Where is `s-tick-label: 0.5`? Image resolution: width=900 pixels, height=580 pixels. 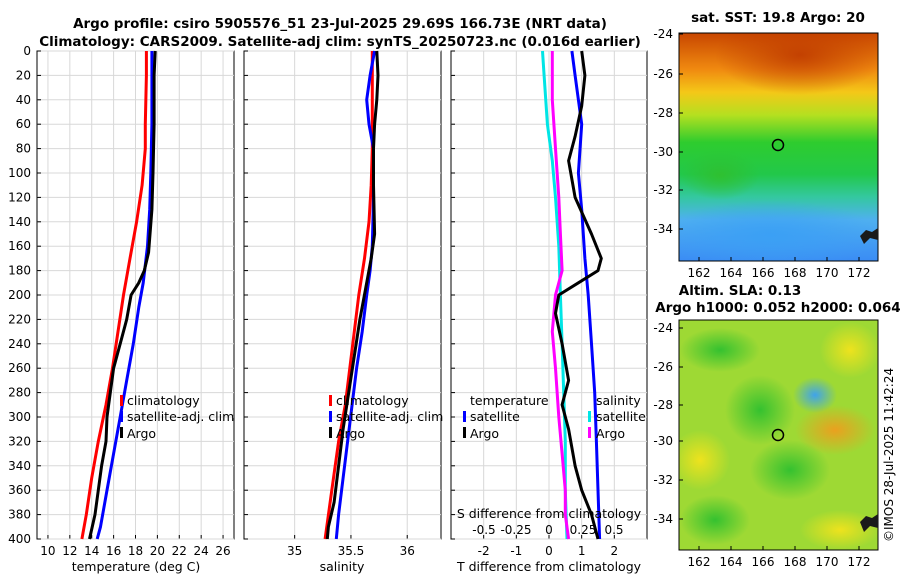
s-tick-label: 0.5 is located at coordinates (613, 530).